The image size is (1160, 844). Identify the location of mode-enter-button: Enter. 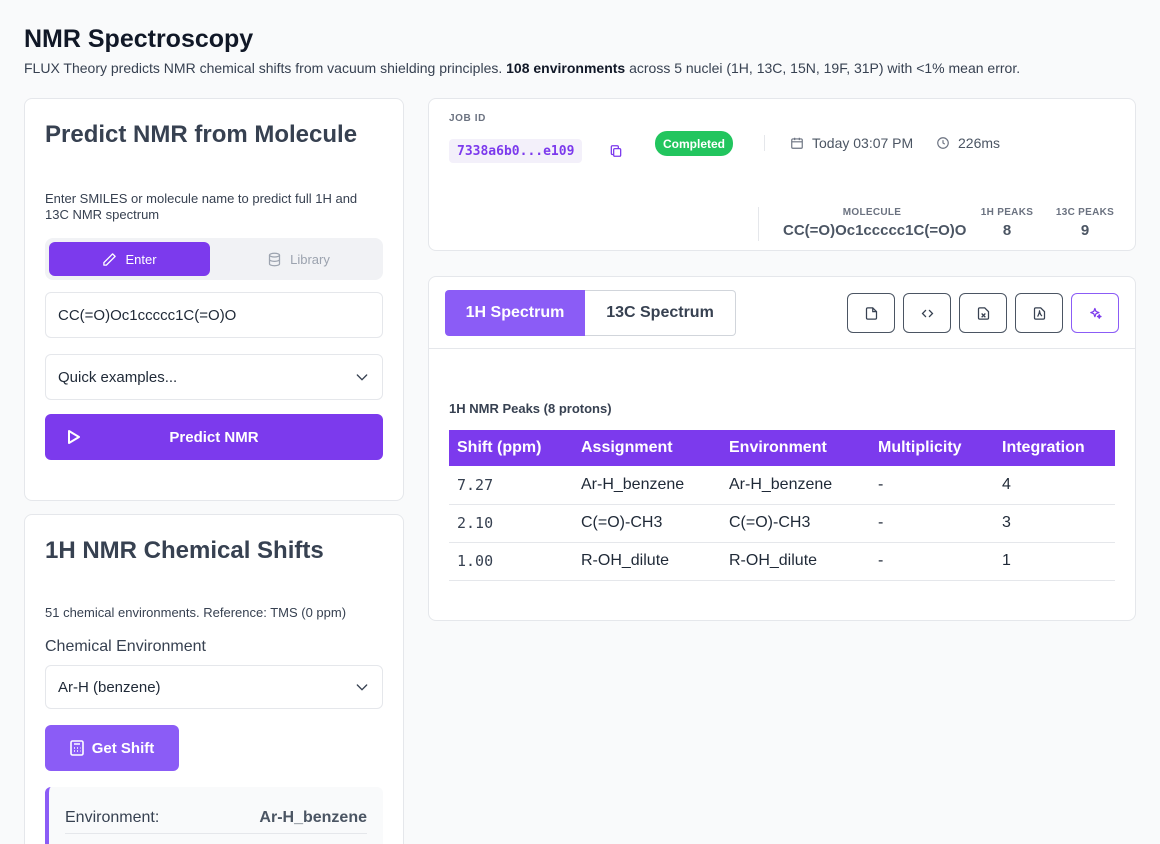
(129, 259).